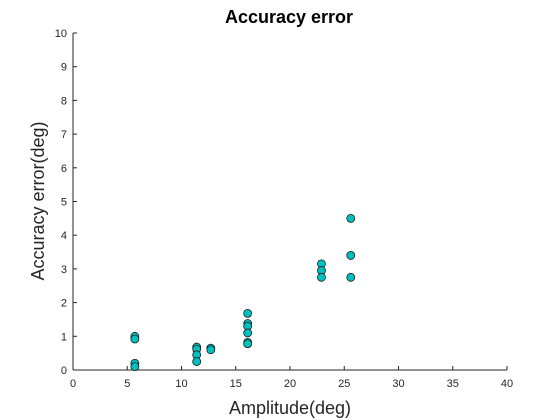  I want to click on x-axis-label: Amplitude(deg), so click(290, 408).